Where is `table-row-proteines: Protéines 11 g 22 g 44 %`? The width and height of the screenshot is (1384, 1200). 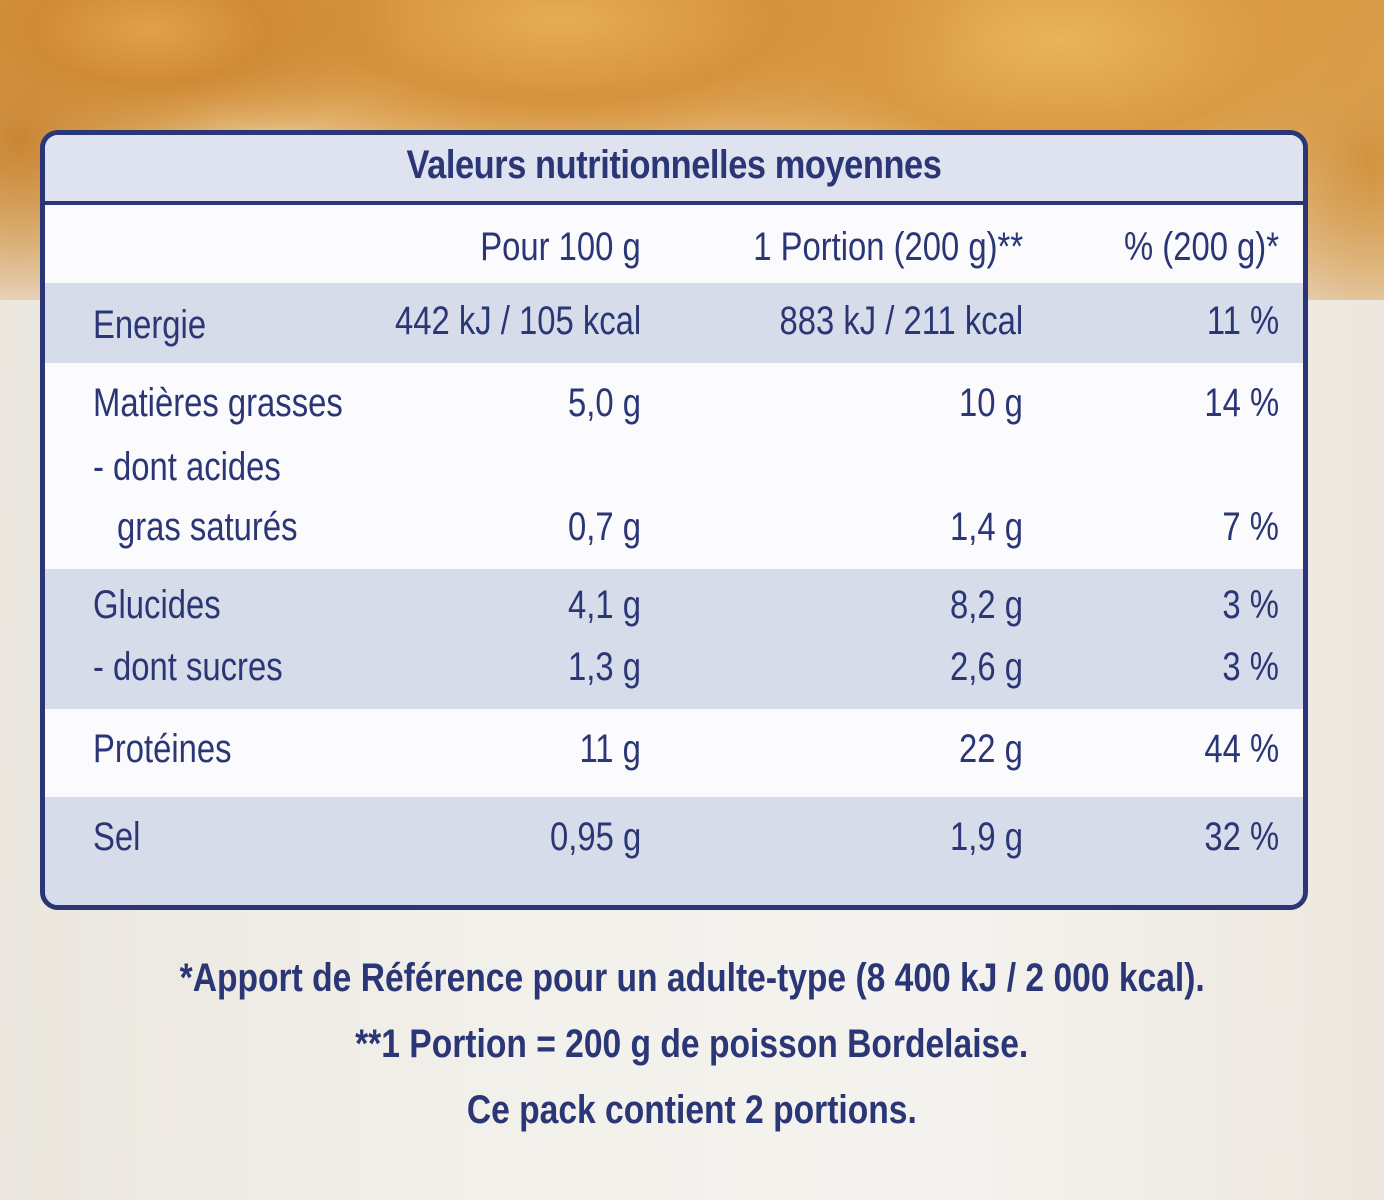 table-row-proteines: Protéines 11 g 22 g 44 % is located at coordinates (674, 751).